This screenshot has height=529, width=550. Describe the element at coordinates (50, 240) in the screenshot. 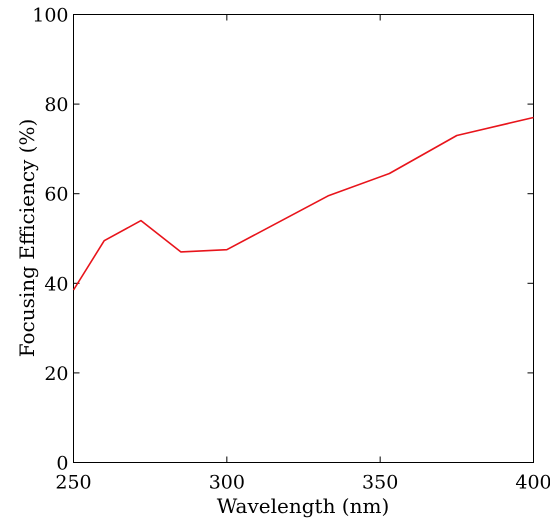

I see `y-tick-labels: 0 20 40 60 80 100` at that location.